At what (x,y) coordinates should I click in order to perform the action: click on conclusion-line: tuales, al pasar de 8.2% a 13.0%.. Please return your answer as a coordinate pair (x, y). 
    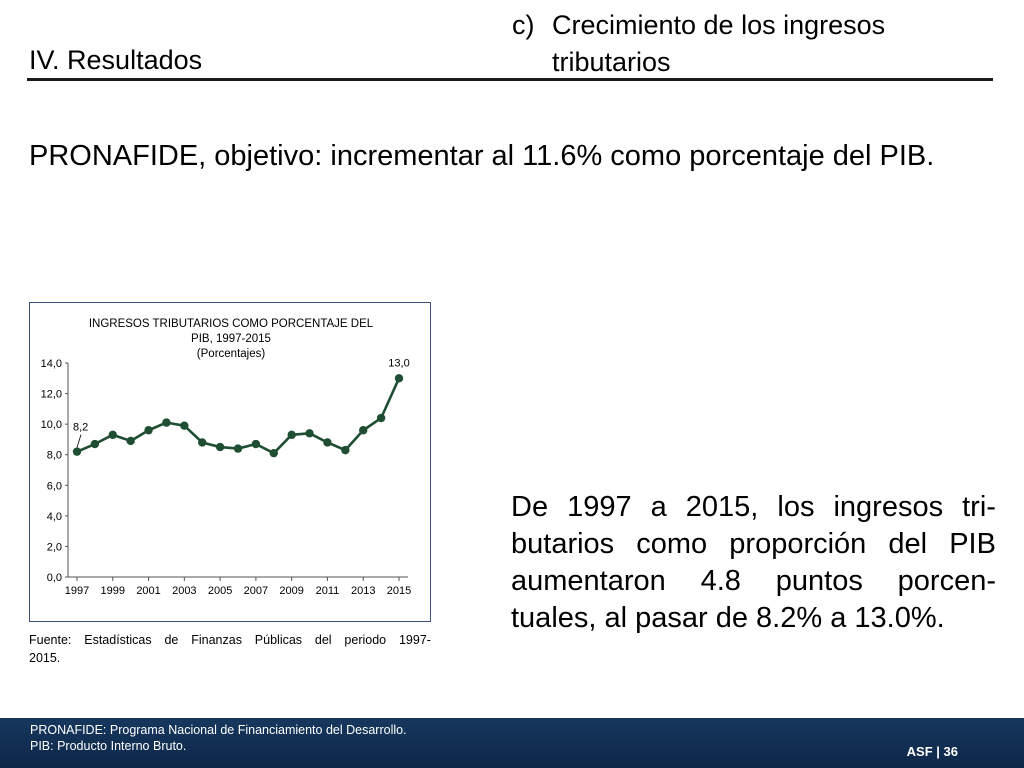
    Looking at the image, I should click on (753, 618).